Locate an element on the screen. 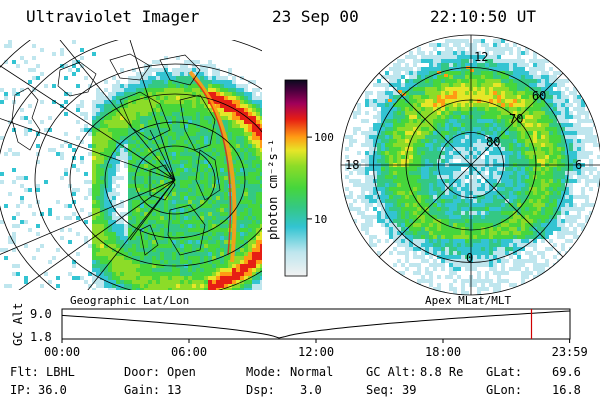  coastline is located at coordinates (145, 116).